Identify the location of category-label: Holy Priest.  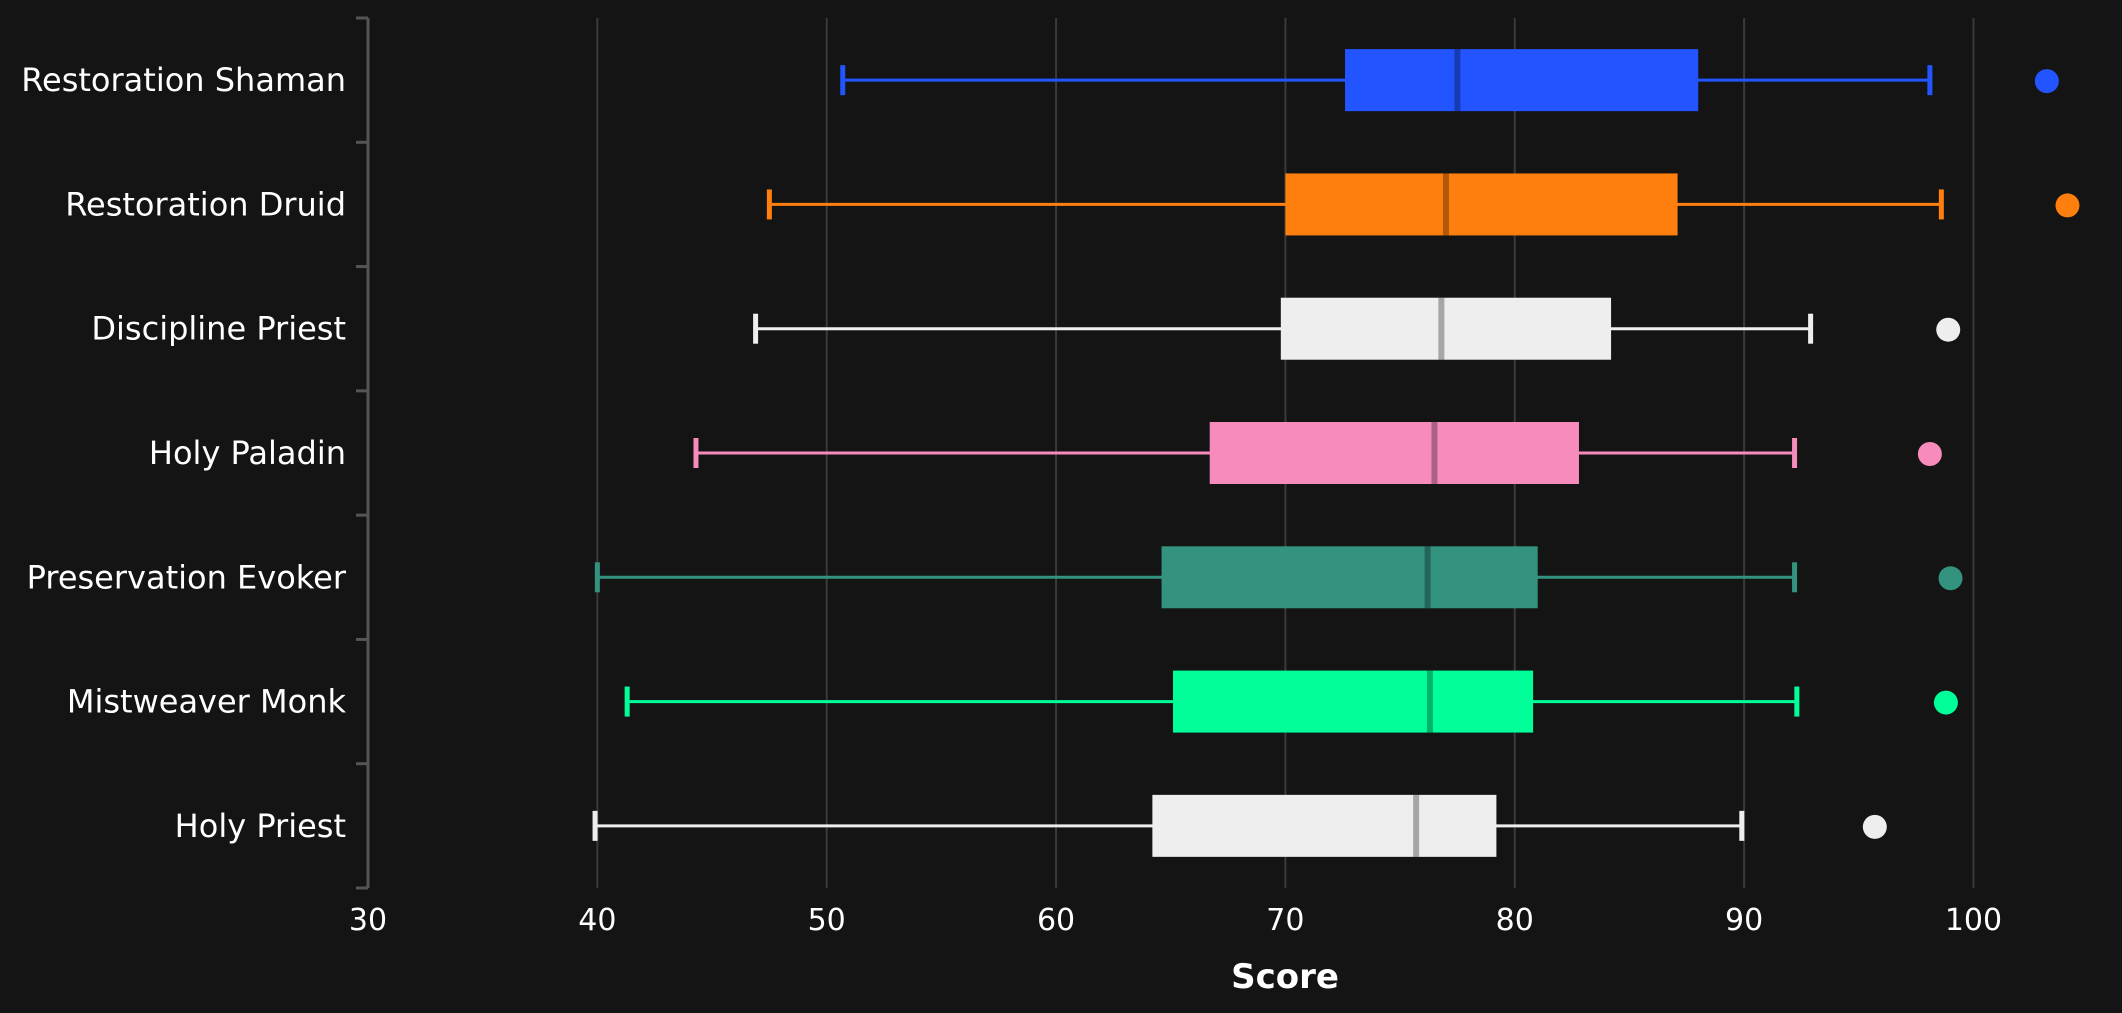
(260, 826).